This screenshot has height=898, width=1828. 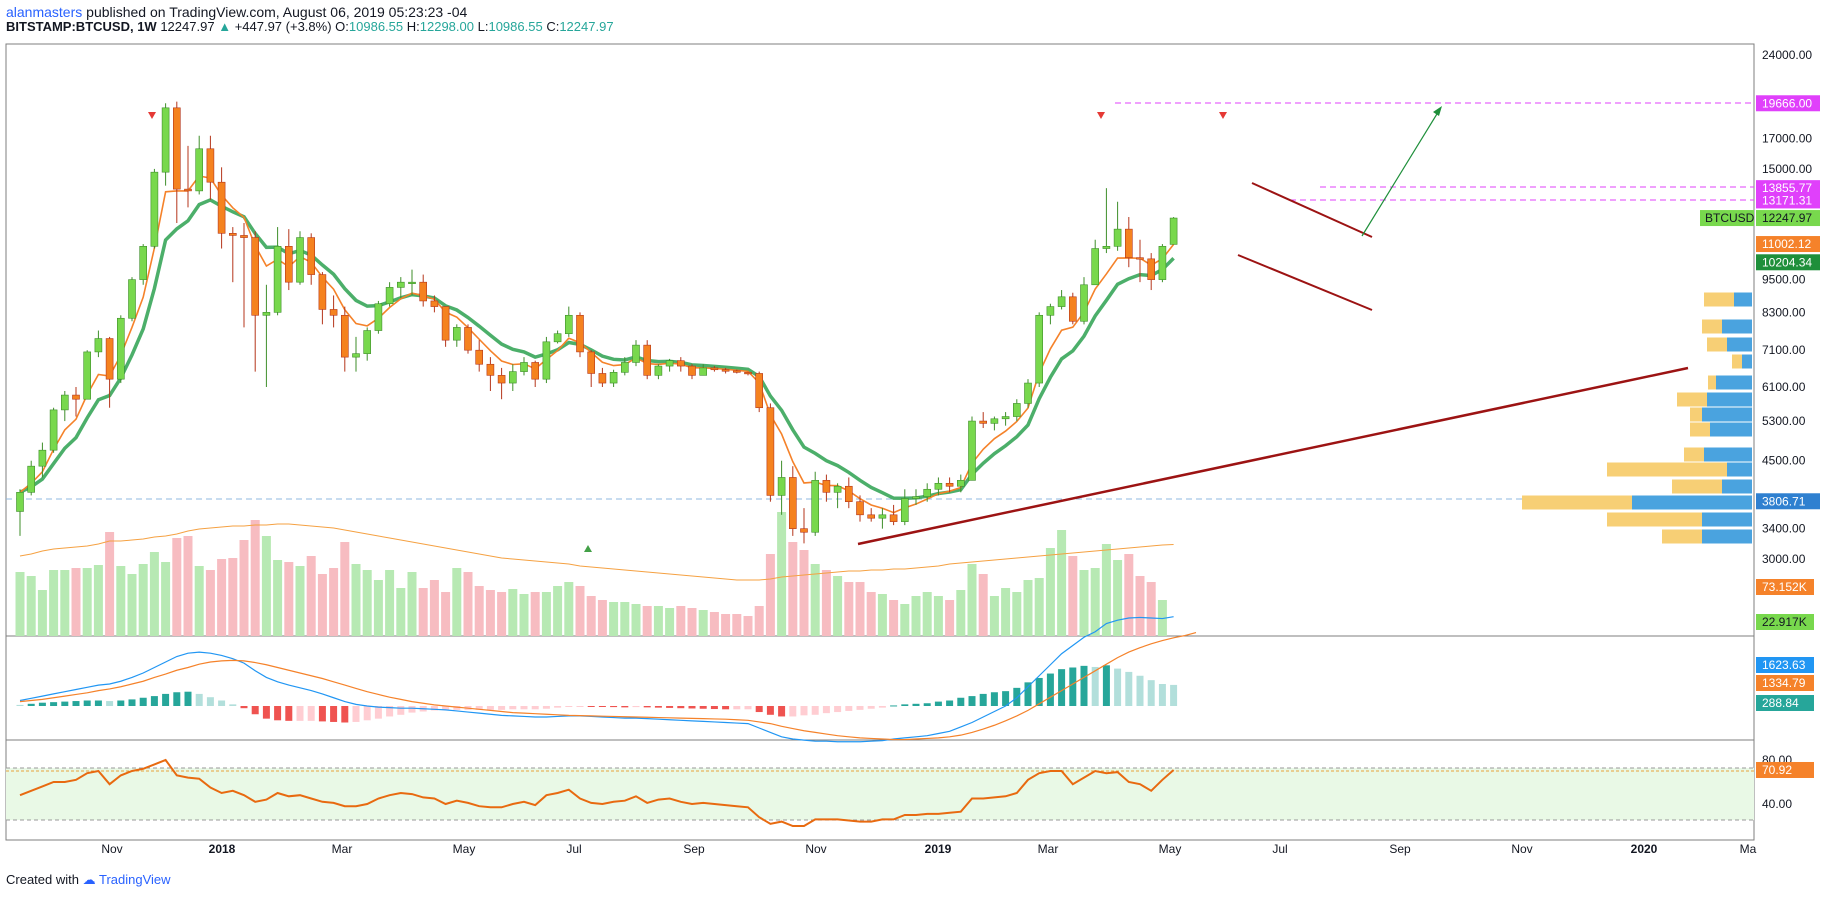 What do you see at coordinates (1401, 172) in the screenshot?
I see `projection-arrow` at bounding box center [1401, 172].